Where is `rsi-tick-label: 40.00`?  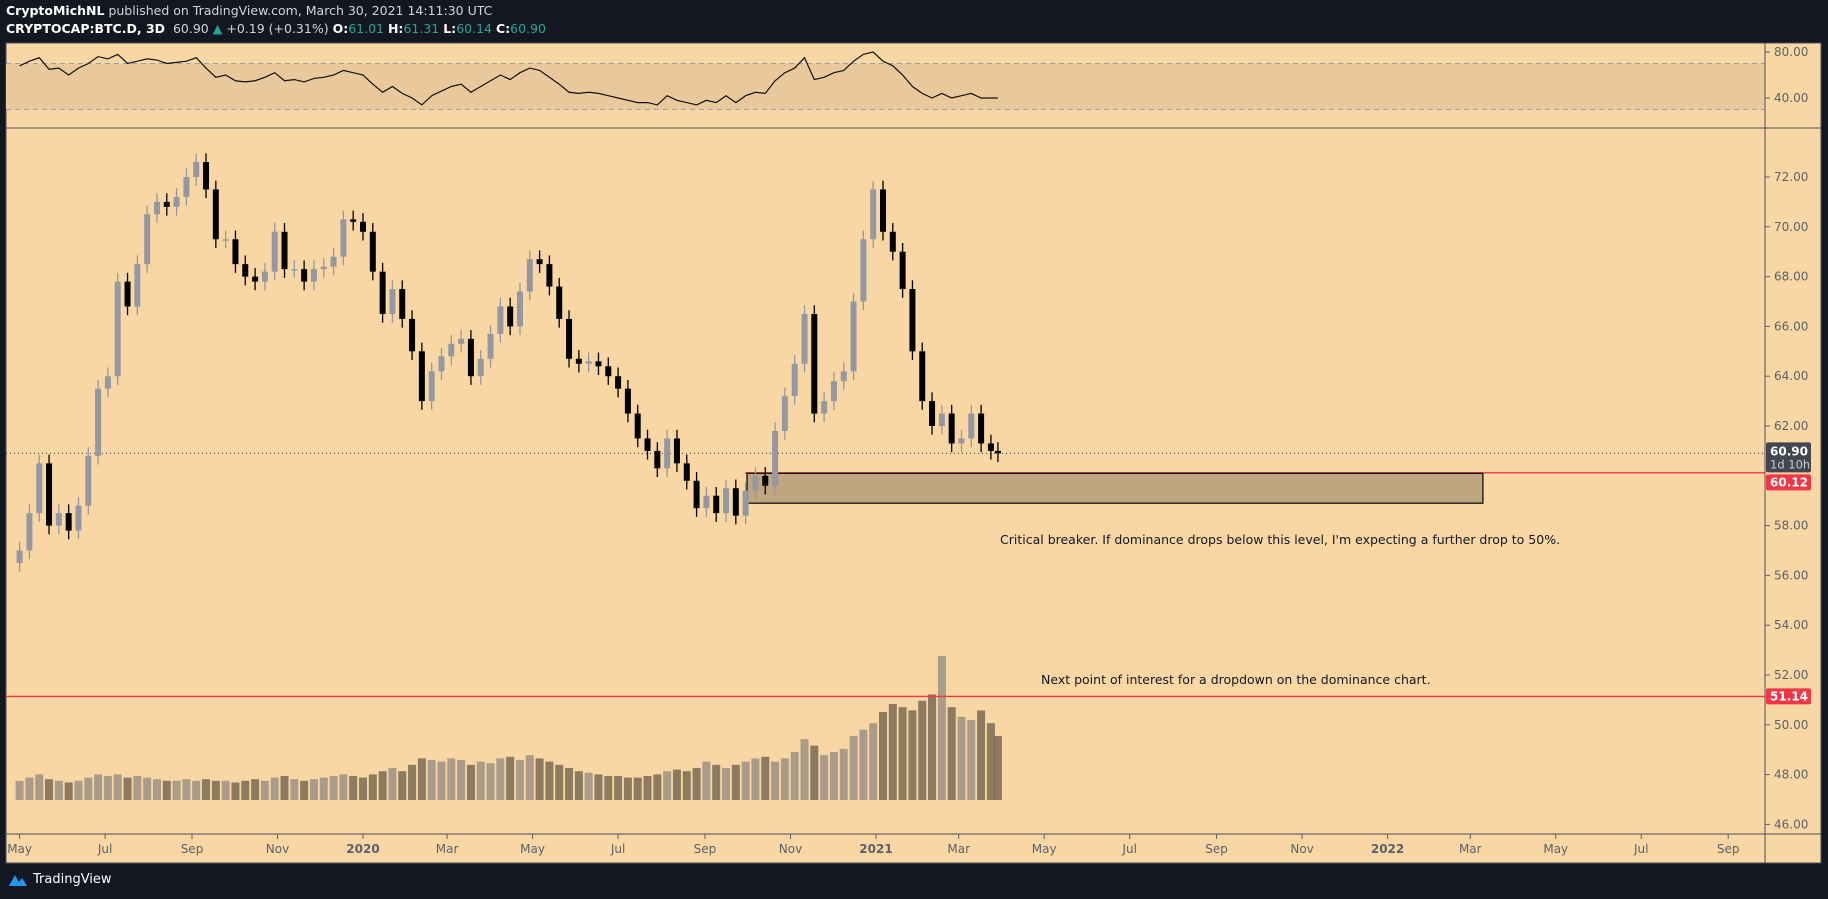 rsi-tick-label: 40.00 is located at coordinates (1791, 98).